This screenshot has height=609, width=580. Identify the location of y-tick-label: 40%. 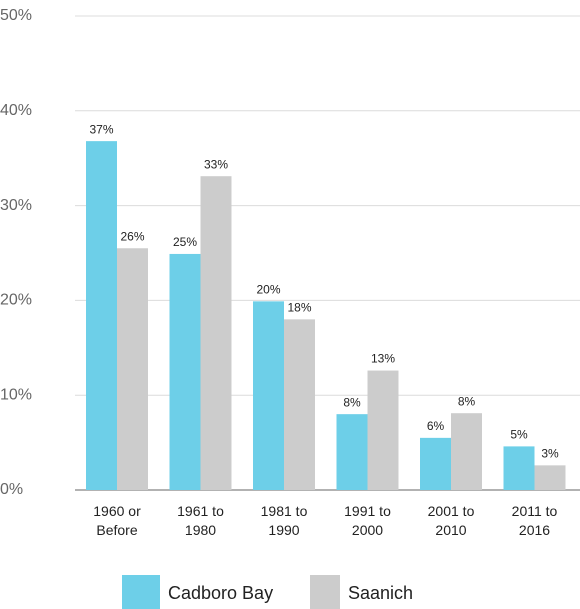
(16, 110).